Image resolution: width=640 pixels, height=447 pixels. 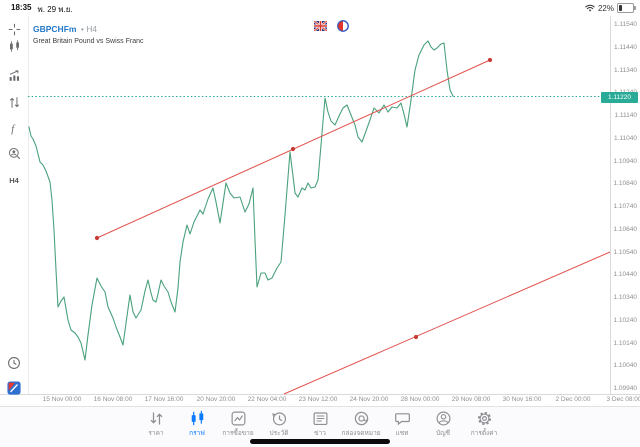 What do you see at coordinates (471, 399) in the screenshot?
I see `time-axis-label: 29 Nov 08:00` at bounding box center [471, 399].